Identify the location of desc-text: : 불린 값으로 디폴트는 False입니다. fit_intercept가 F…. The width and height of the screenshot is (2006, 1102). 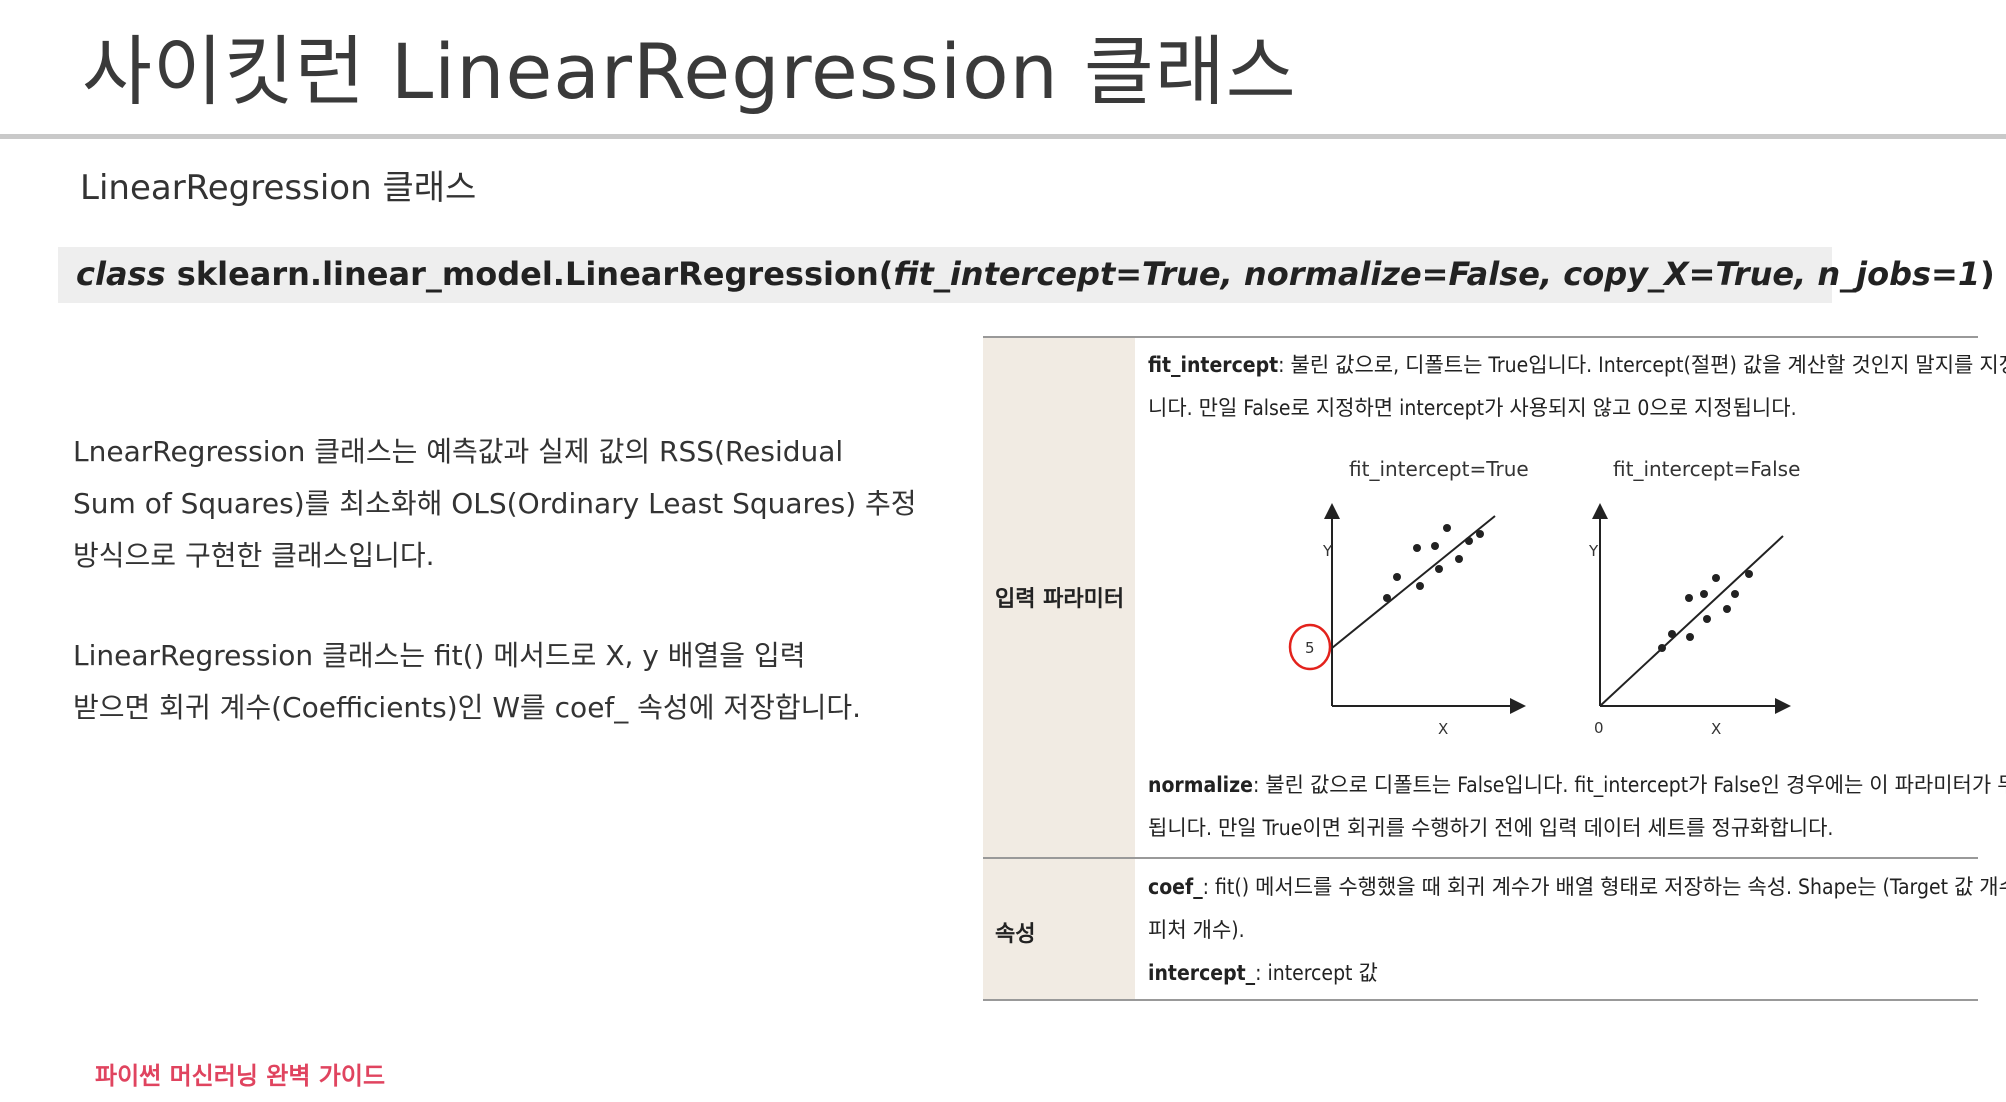
(1629, 785).